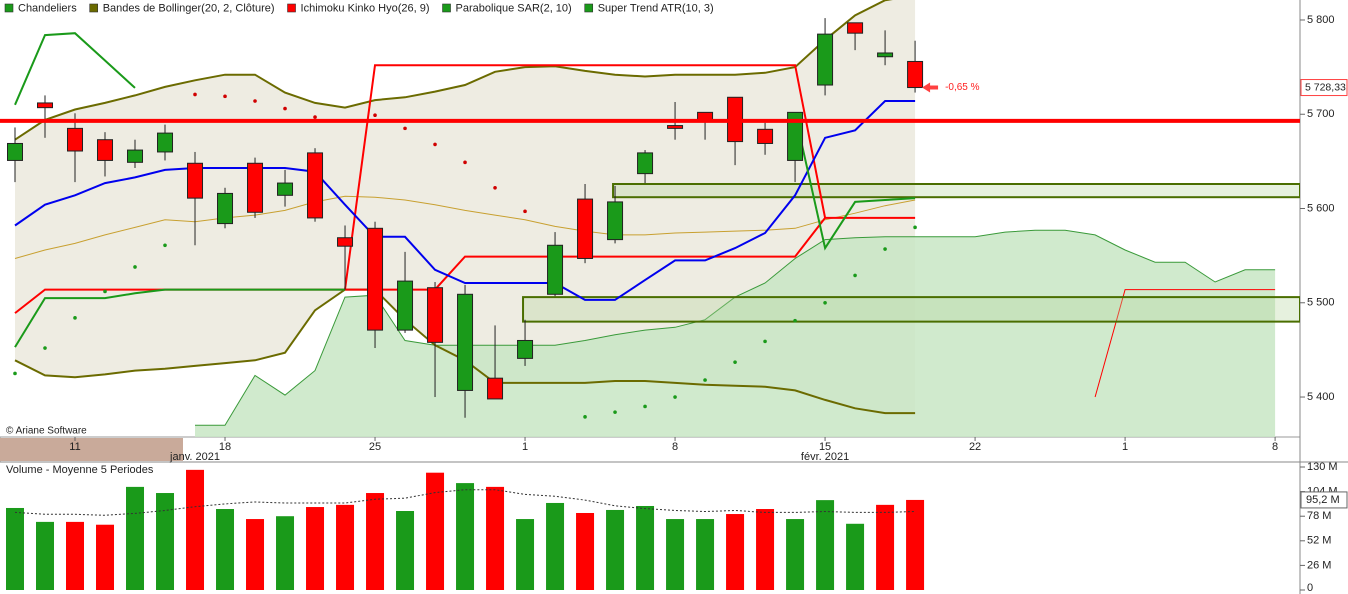 The image size is (1348, 594). I want to click on last-price-label: 5 728,33, so click(1325, 87).